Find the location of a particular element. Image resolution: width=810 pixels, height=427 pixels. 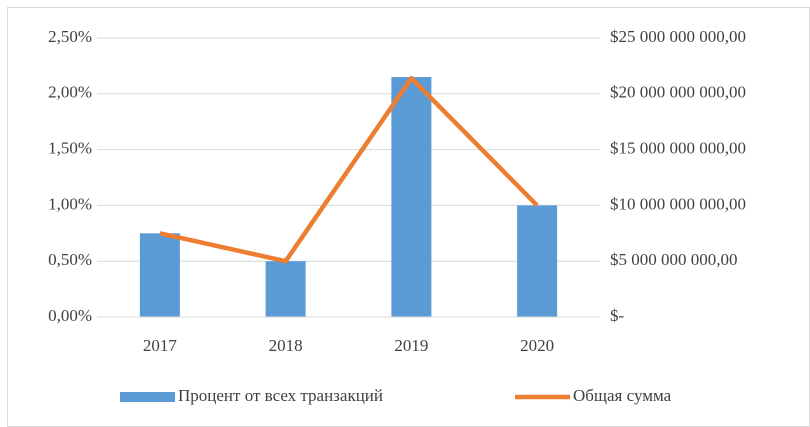

y2-tick-label: $10 000 000 000,00 is located at coordinates (678, 203).